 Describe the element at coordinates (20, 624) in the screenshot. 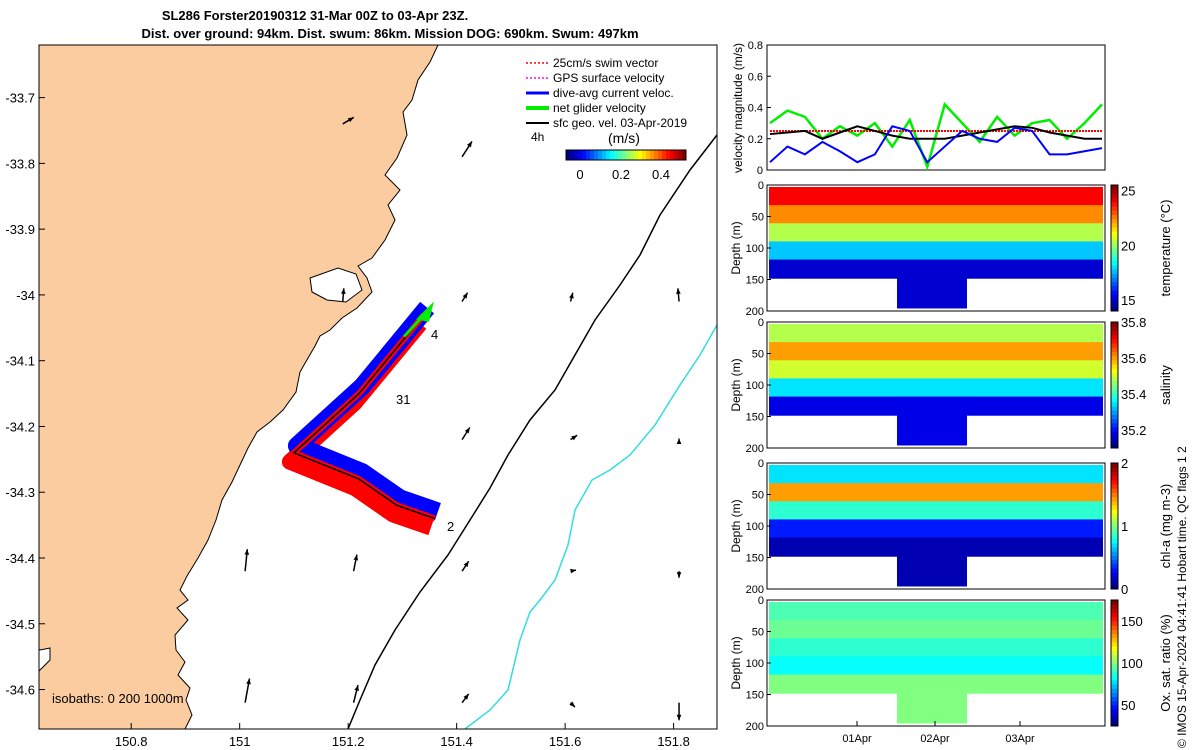

I see `map-ytick-label: -34.5` at that location.